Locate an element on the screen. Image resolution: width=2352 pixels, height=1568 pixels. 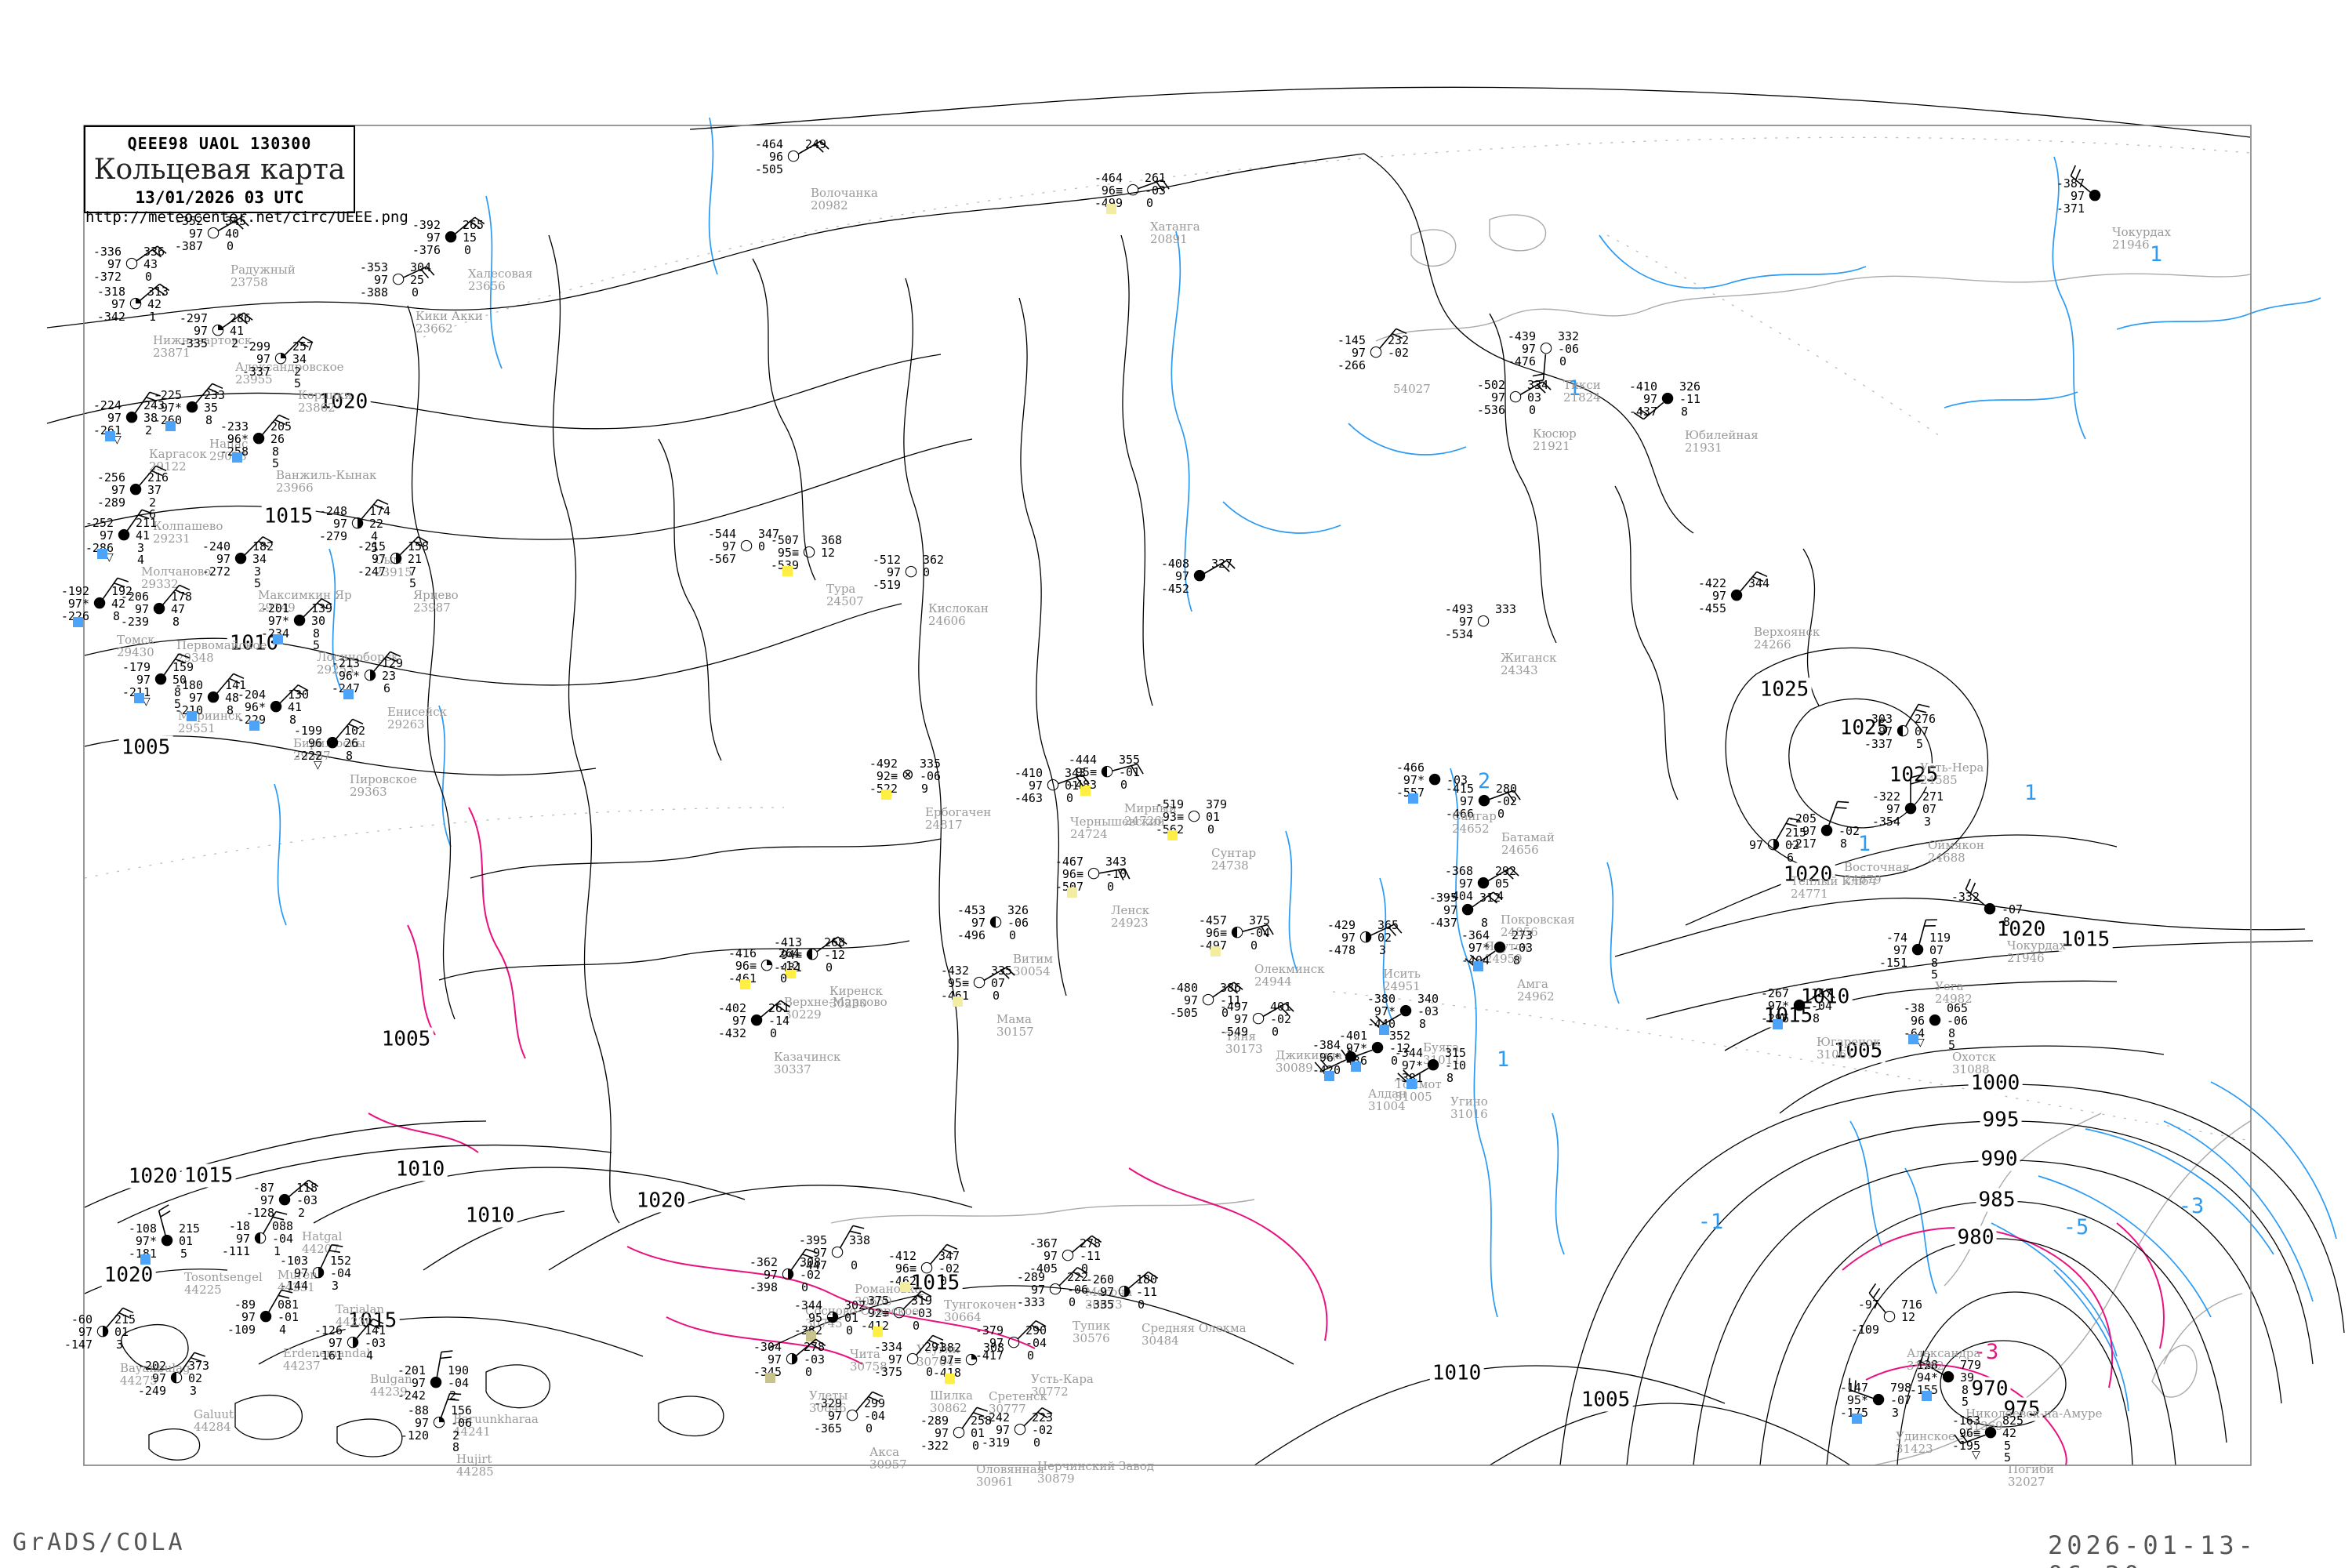
station-pressure-group: 95≡ is located at coordinates (788, 553).